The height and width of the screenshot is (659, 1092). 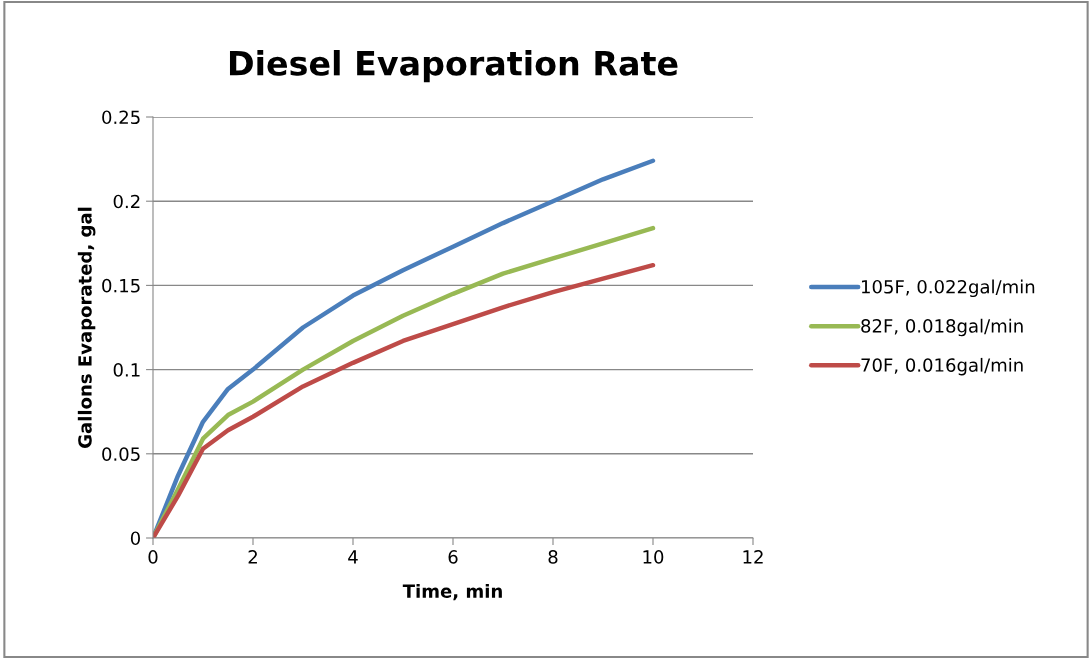 I want to click on x-tick-label: 12, so click(x=753, y=557).